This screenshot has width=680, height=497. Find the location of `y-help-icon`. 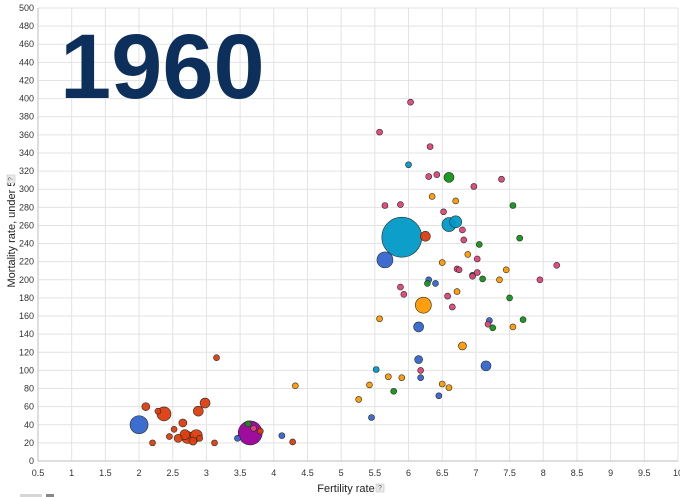

y-help-icon is located at coordinates (11, 179).